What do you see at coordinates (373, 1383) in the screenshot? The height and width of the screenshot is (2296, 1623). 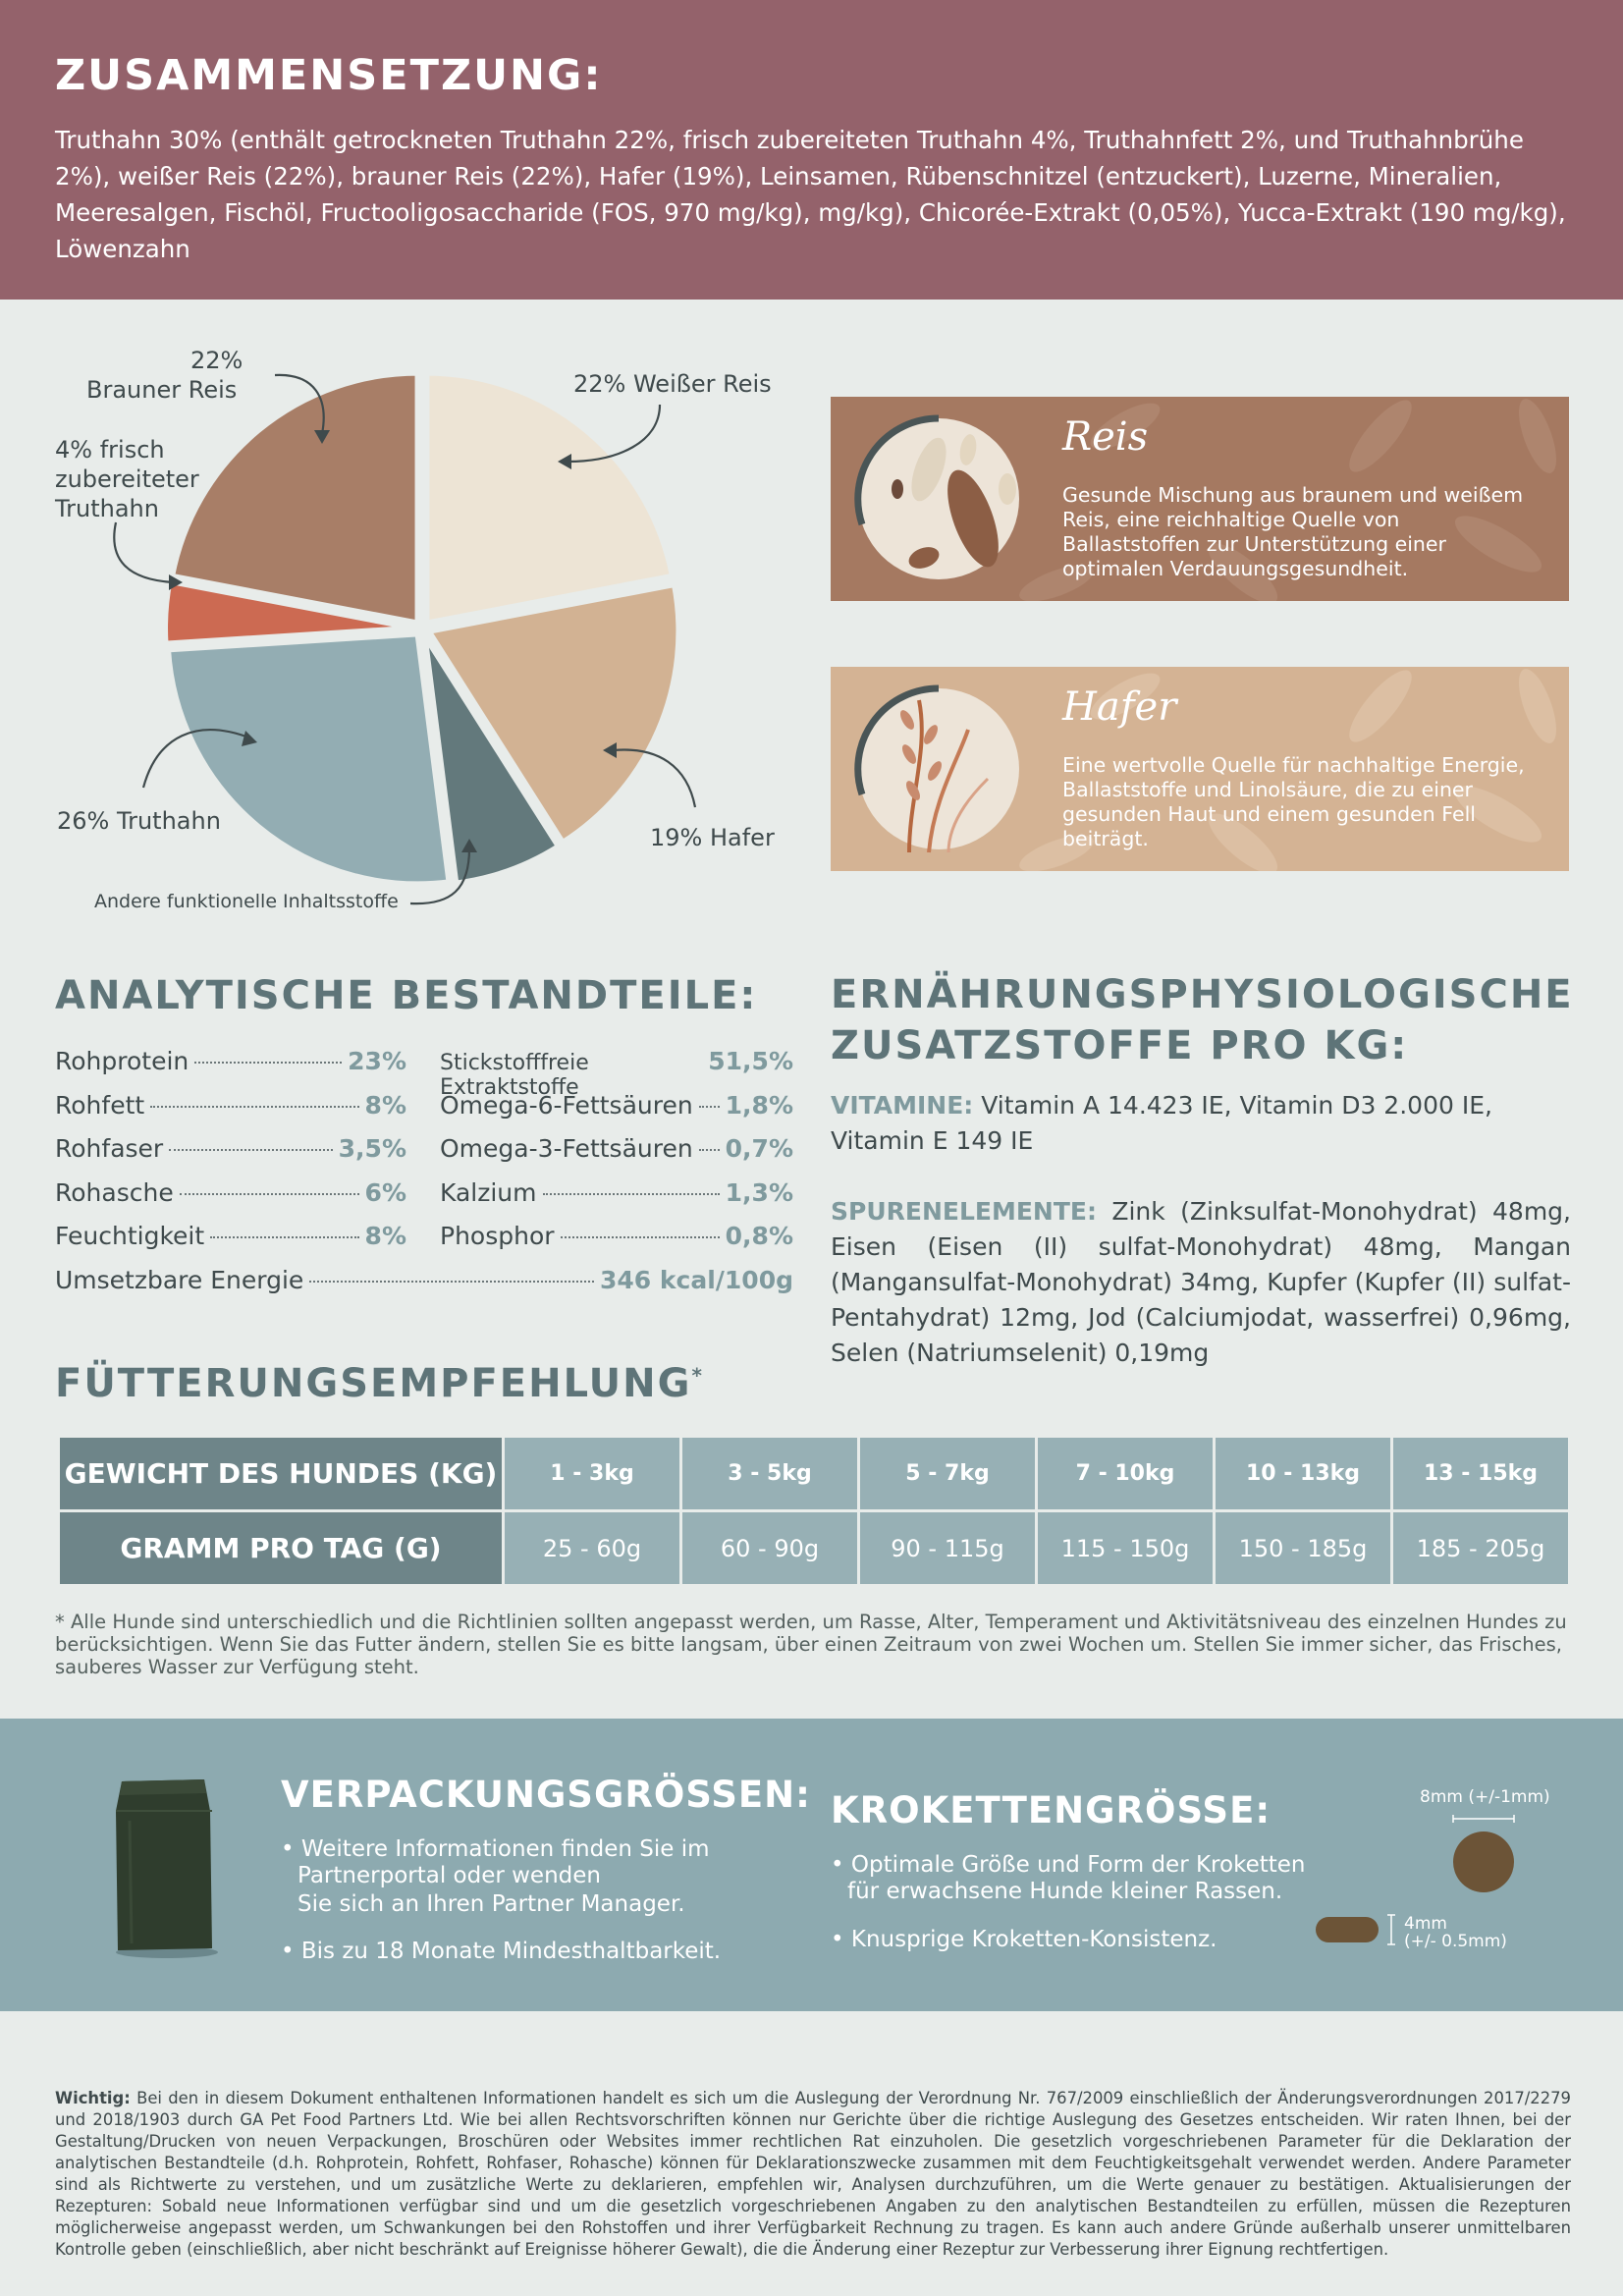 I see `feeding-title-text: FÜTTERUNGSEMPFEHLUNG` at bounding box center [373, 1383].